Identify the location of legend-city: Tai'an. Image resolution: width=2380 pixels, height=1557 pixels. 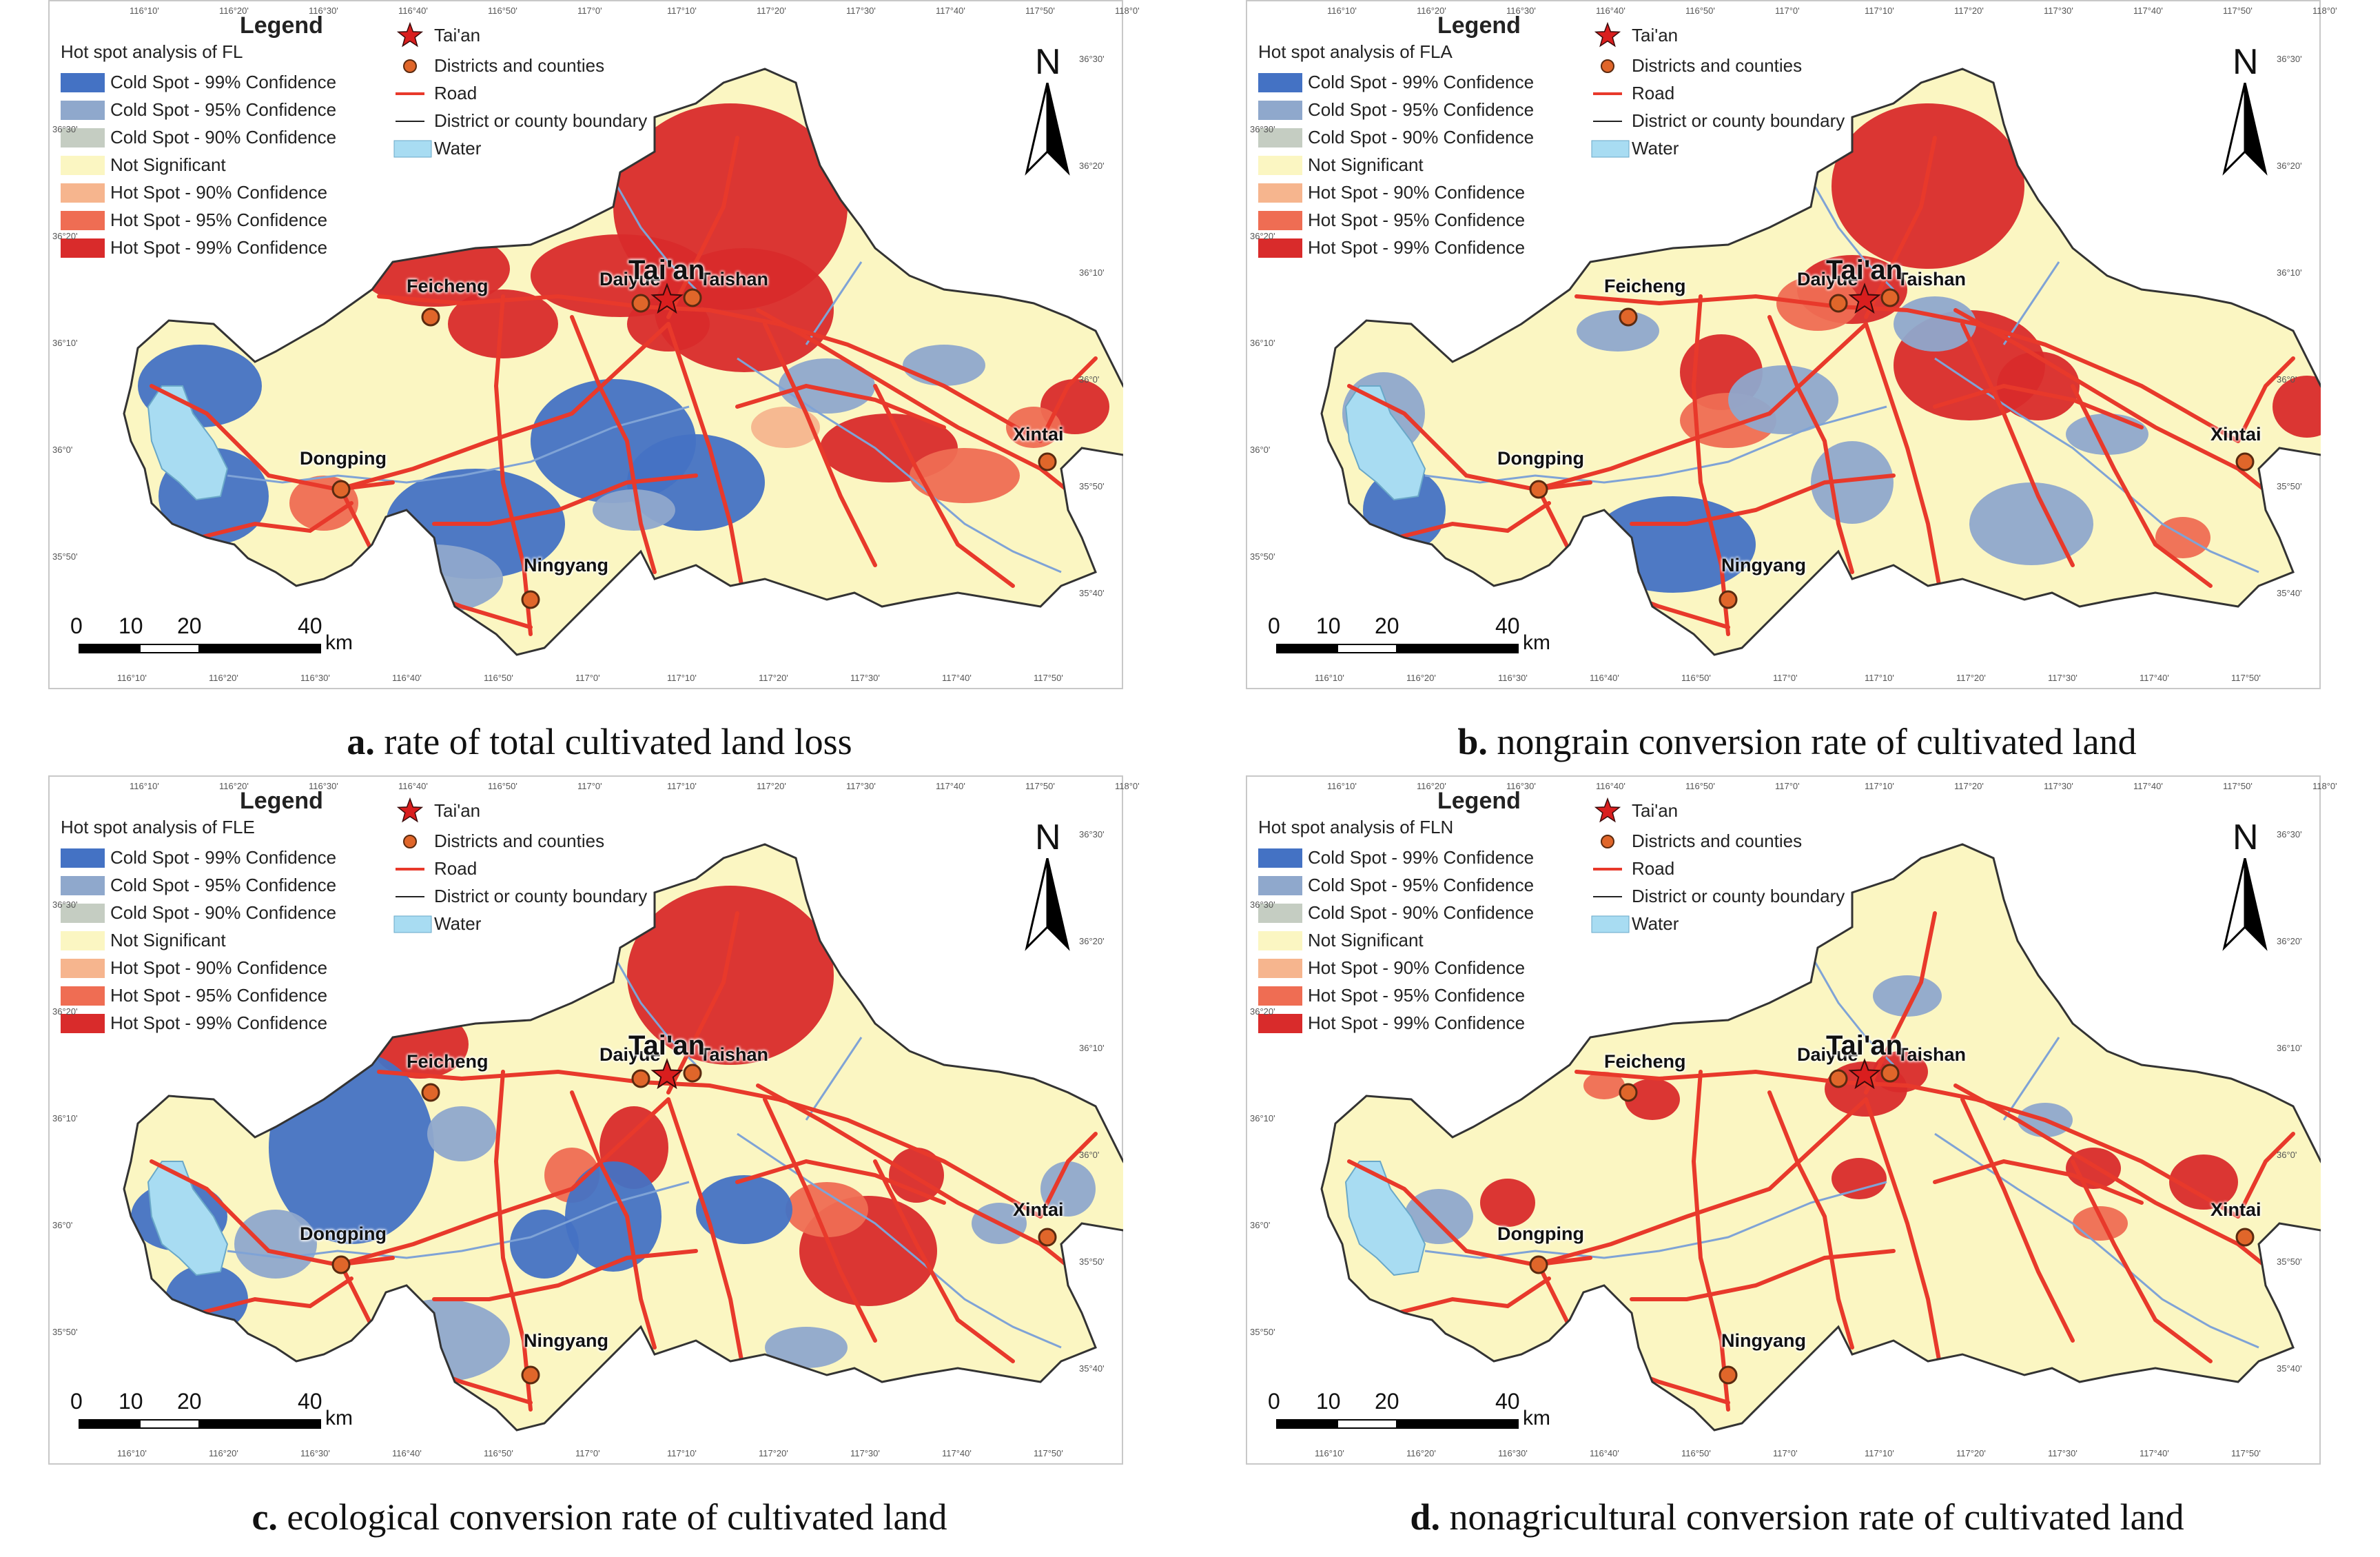
(1634, 811).